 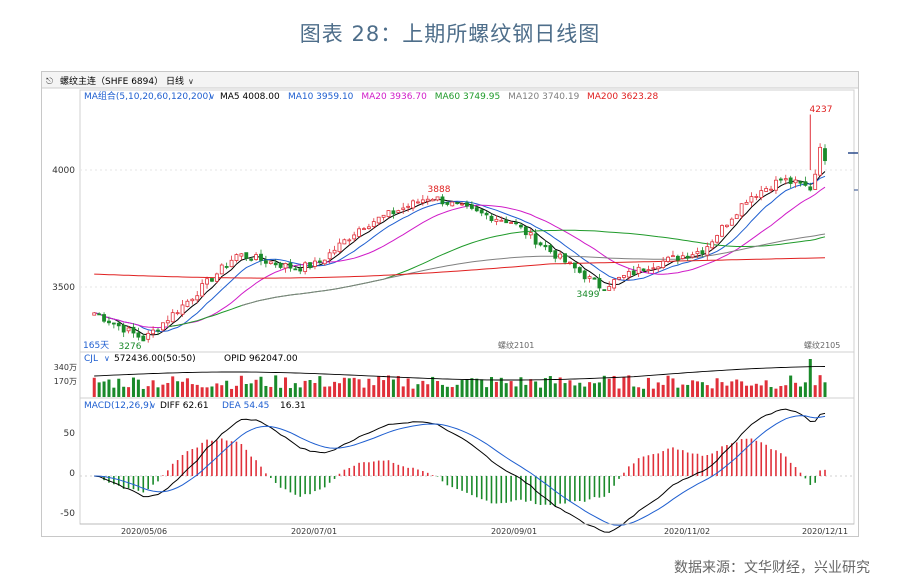 What do you see at coordinates (118, 406) in the screenshot?
I see `macd-label: MACD(12,26,9)` at bounding box center [118, 406].